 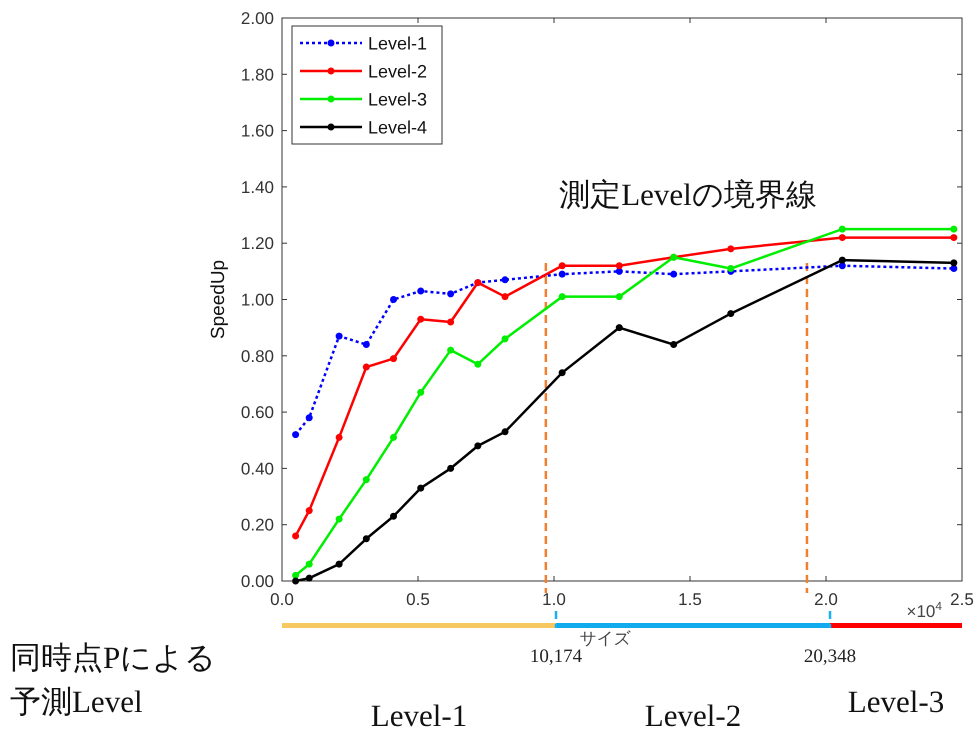 I want to click on y-tick-label: 1.00, so click(x=257, y=300).